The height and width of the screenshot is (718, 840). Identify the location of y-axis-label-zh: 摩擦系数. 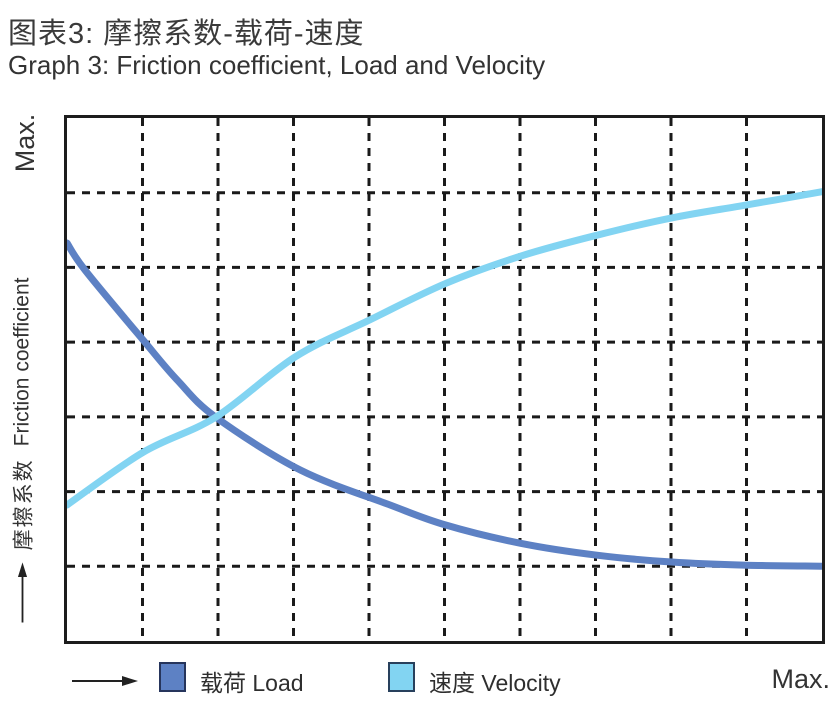
(24, 504).